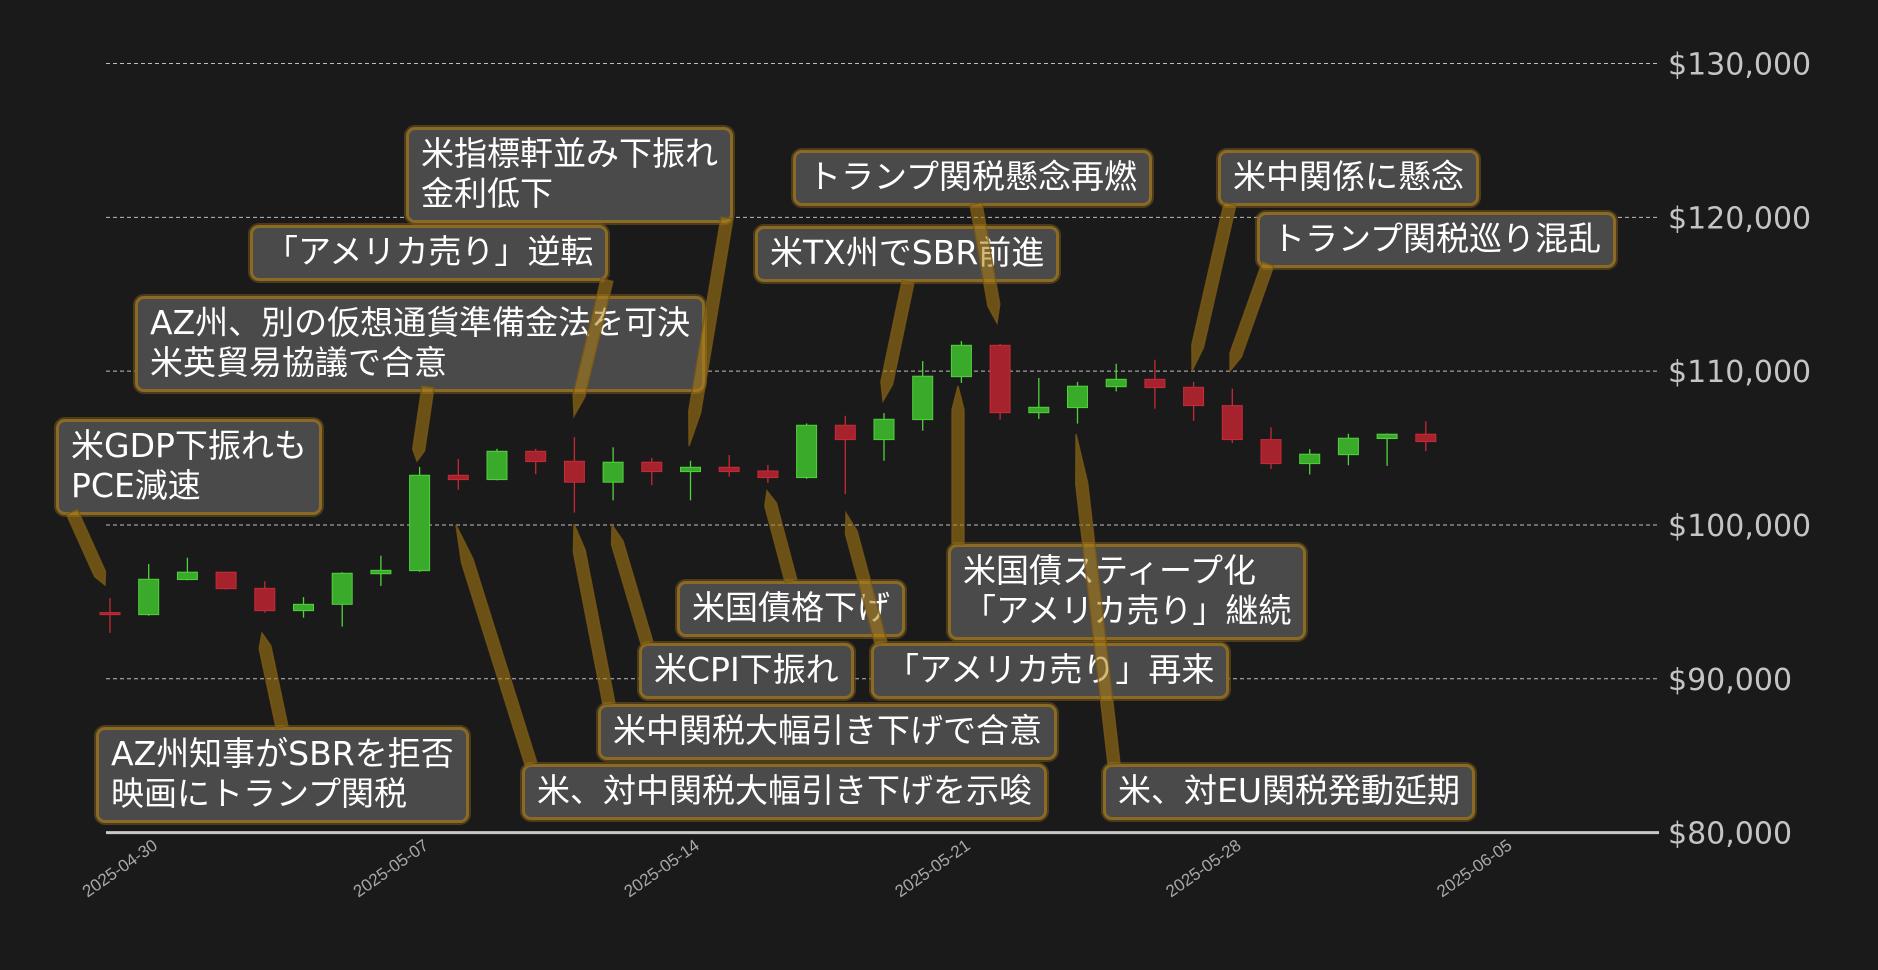  I want to click on annotation-box: 米国債スティープ化 「アメリカ売り」継続, so click(1127, 592).